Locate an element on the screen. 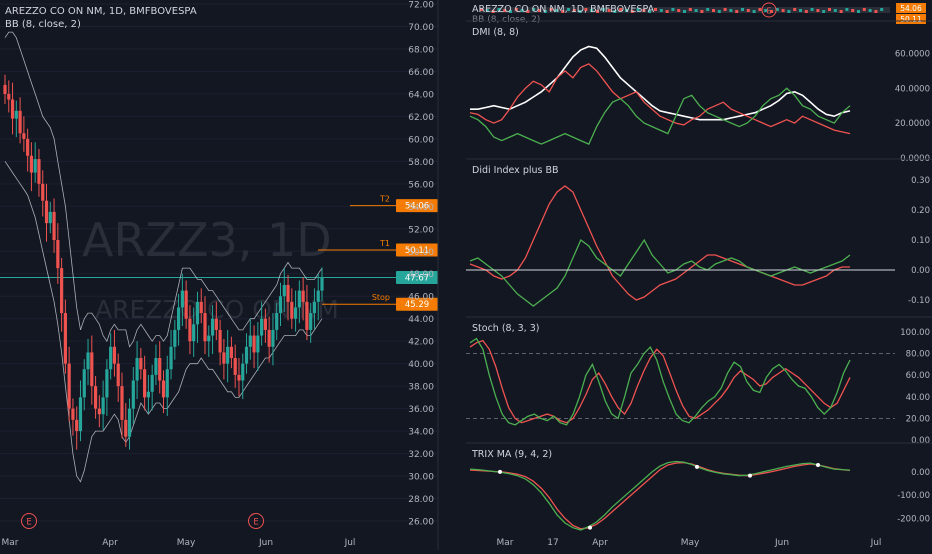 Image resolution: width=932 pixels, height=554 pixels. y-tick-label: 34.00 is located at coordinates (421, 433).